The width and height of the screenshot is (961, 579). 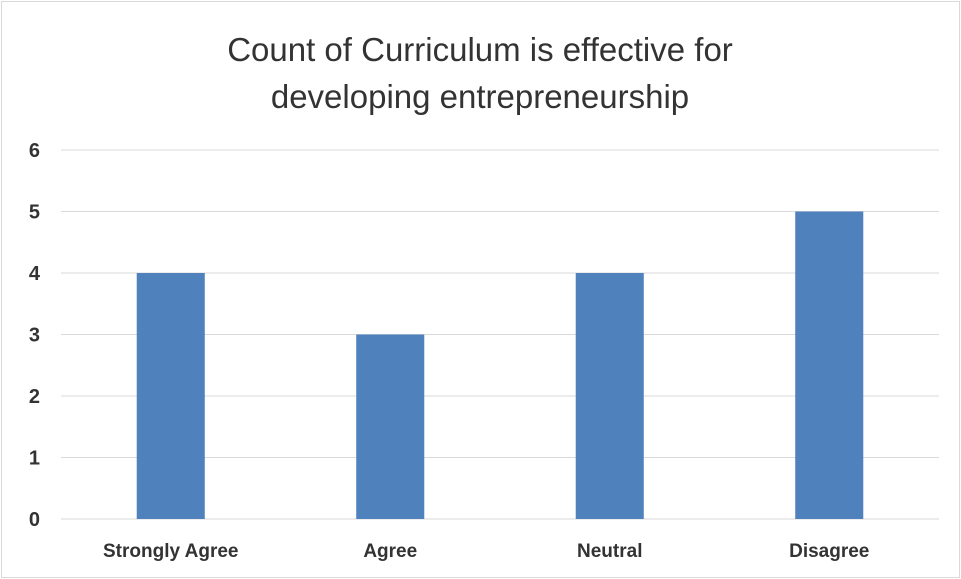 What do you see at coordinates (34, 151) in the screenshot?
I see `y-tick-label: 6` at bounding box center [34, 151].